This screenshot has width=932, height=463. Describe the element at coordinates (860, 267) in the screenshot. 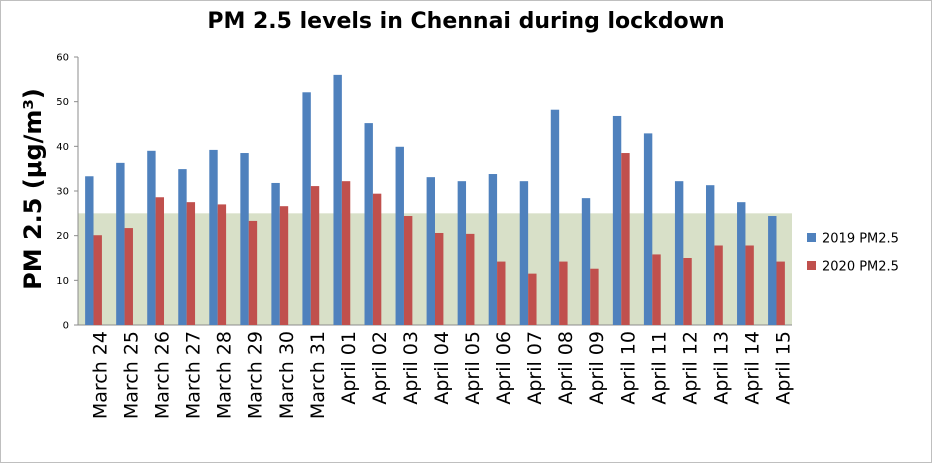

I see `legend-label: 2020 PM2.5` at that location.